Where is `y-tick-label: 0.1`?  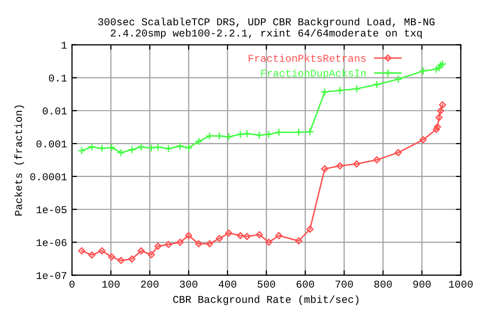
y-tick-label: 0.1 is located at coordinates (58, 78).